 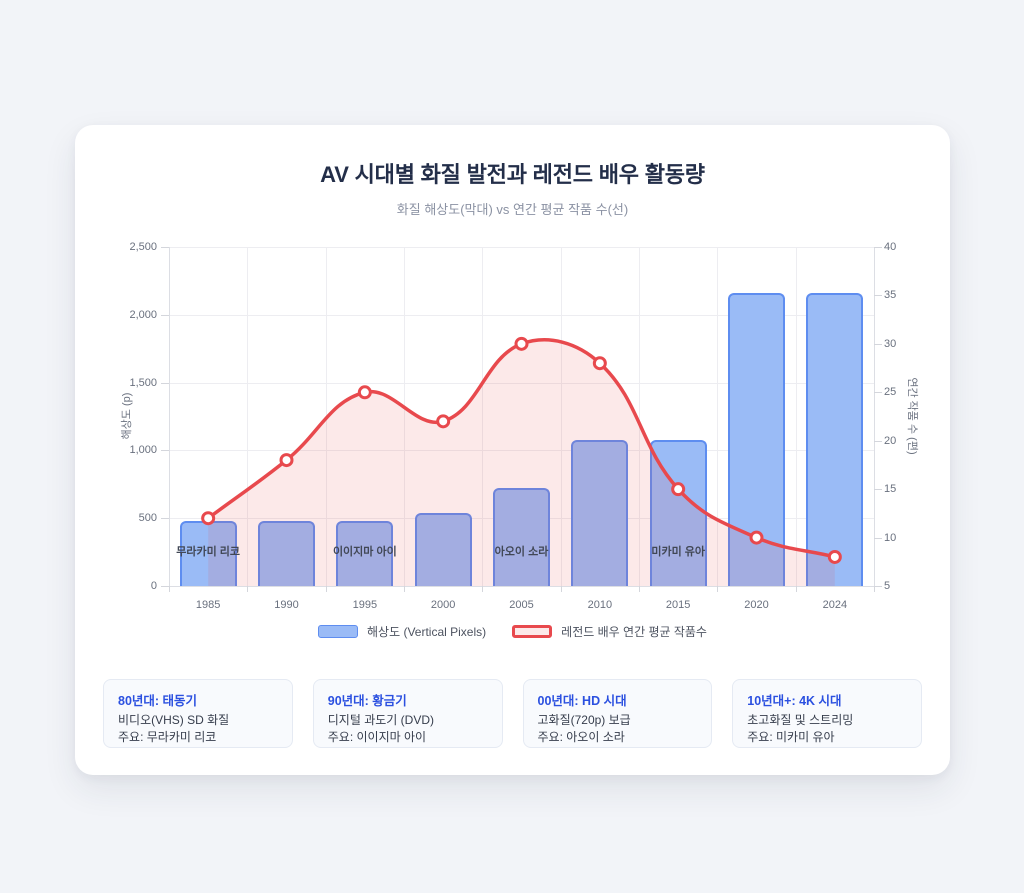 I want to click on bar-2015, so click(x=678, y=512).